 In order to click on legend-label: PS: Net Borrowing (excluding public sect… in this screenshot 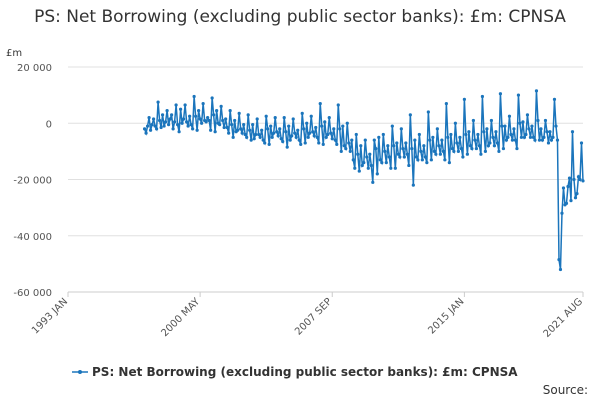, I will do `click(305, 372)`.